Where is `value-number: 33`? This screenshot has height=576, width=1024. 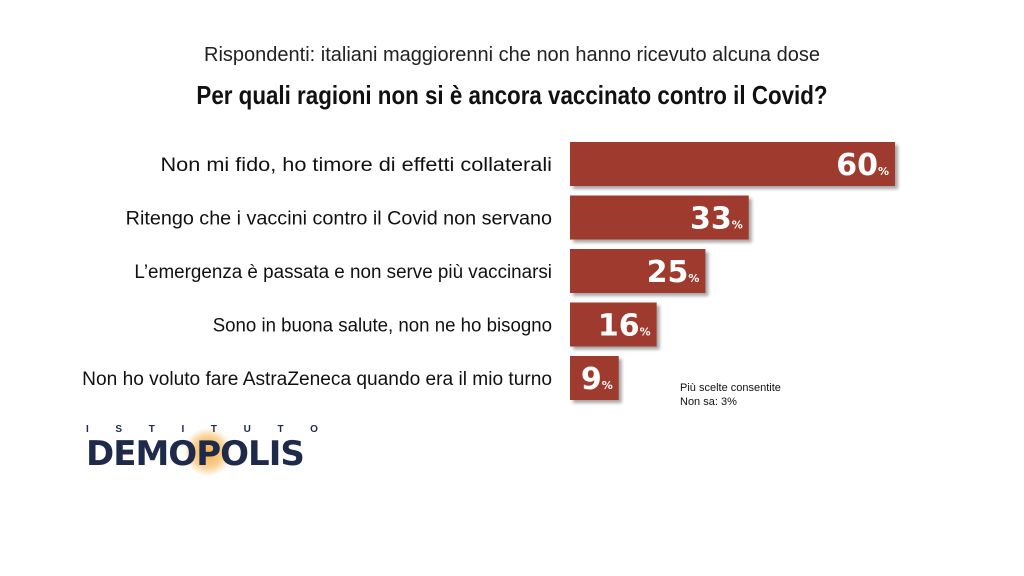
value-number: 33 is located at coordinates (711, 219).